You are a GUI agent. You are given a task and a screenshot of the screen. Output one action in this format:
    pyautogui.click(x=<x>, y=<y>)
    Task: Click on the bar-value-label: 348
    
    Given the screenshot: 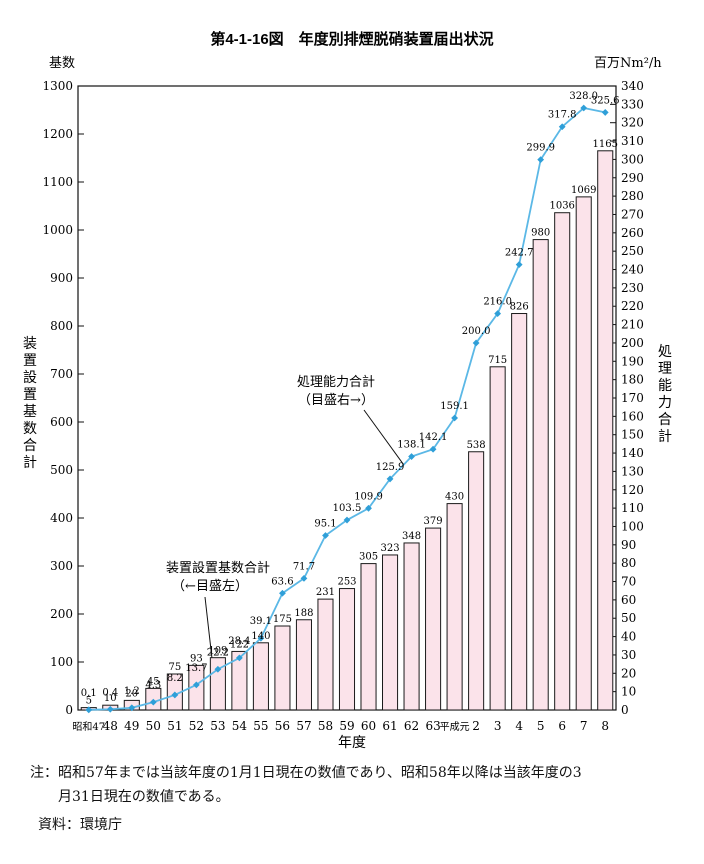 What is the action you would take?
    pyautogui.click(x=411, y=536)
    